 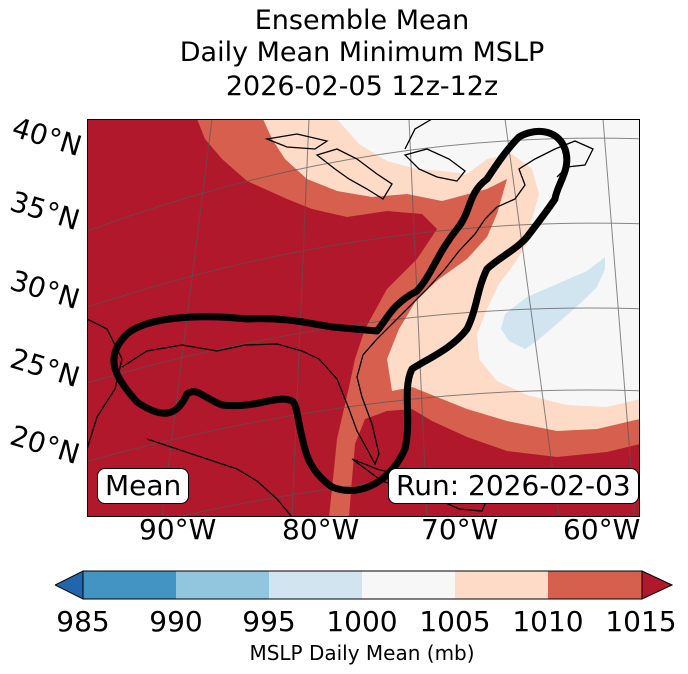 What do you see at coordinates (362, 621) in the screenshot?
I see `colorbar-tick-1000: 1000` at bounding box center [362, 621].